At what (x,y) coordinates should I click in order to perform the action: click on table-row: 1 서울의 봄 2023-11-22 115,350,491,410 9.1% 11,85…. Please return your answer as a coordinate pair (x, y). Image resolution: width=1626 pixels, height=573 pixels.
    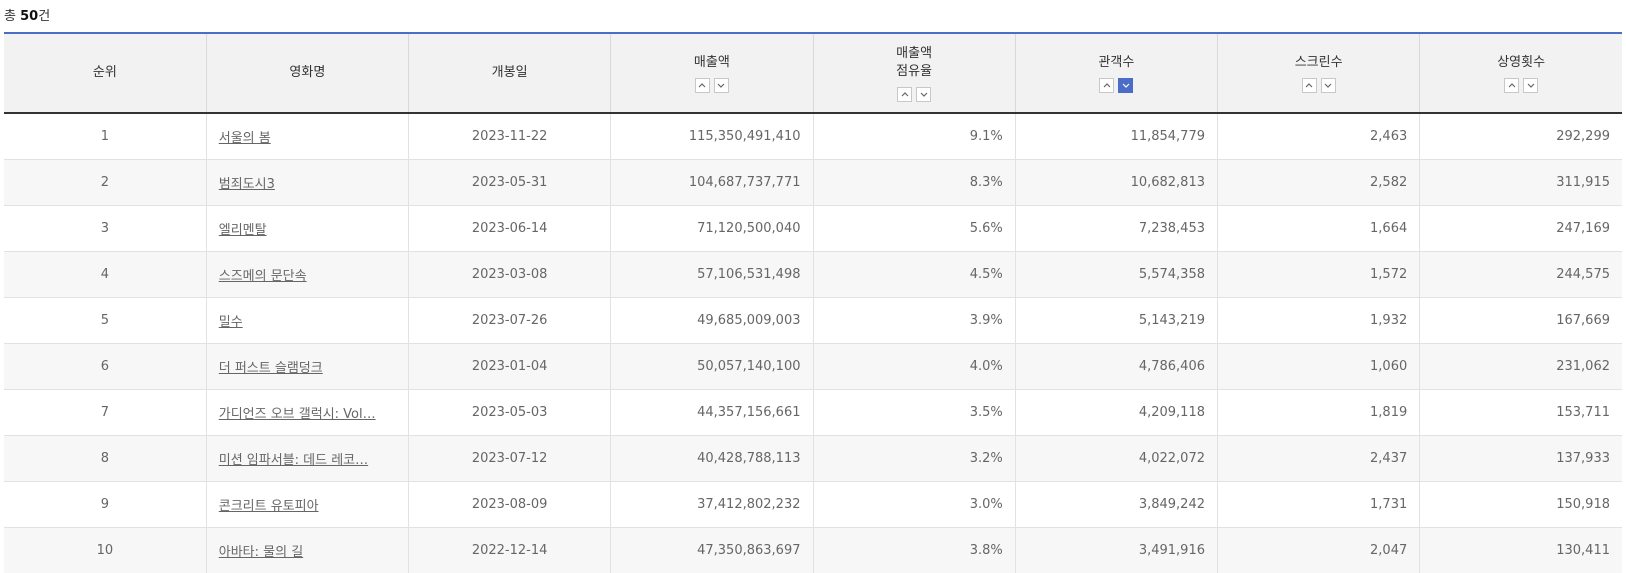
    Looking at the image, I should click on (813, 136).